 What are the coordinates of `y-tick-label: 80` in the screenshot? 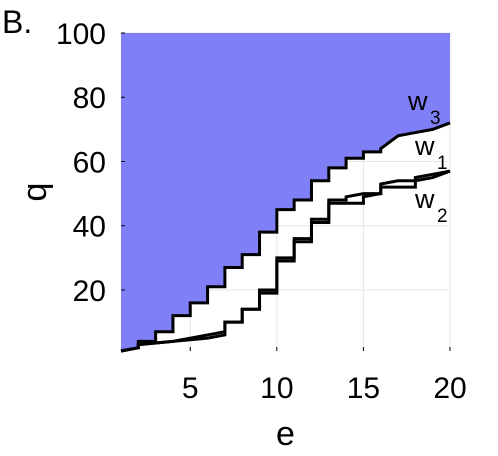 It's located at (89, 98).